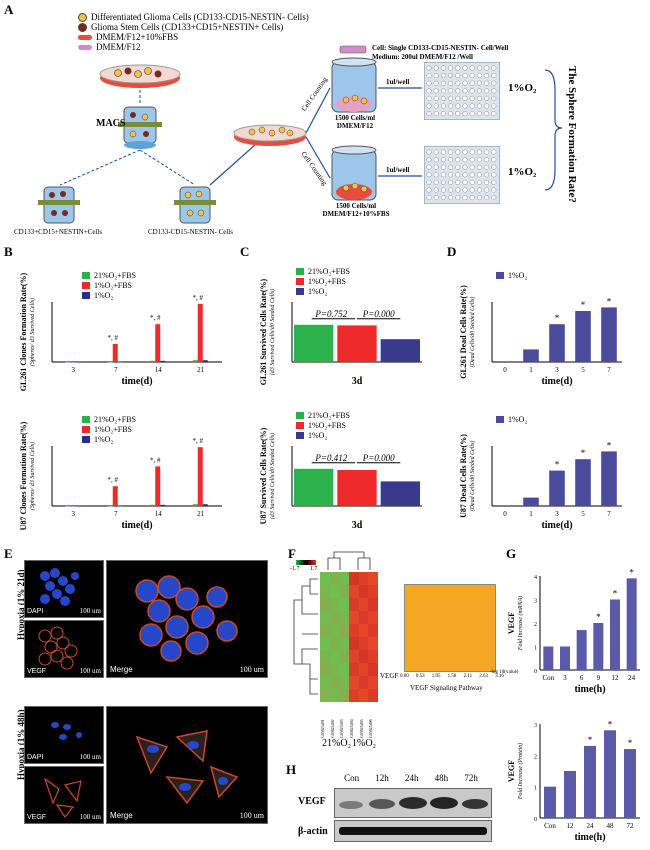 The height and width of the screenshot is (850, 650). What do you see at coordinates (74, 514) in the screenshot?
I see `x-tick-label: 3` at bounding box center [74, 514].